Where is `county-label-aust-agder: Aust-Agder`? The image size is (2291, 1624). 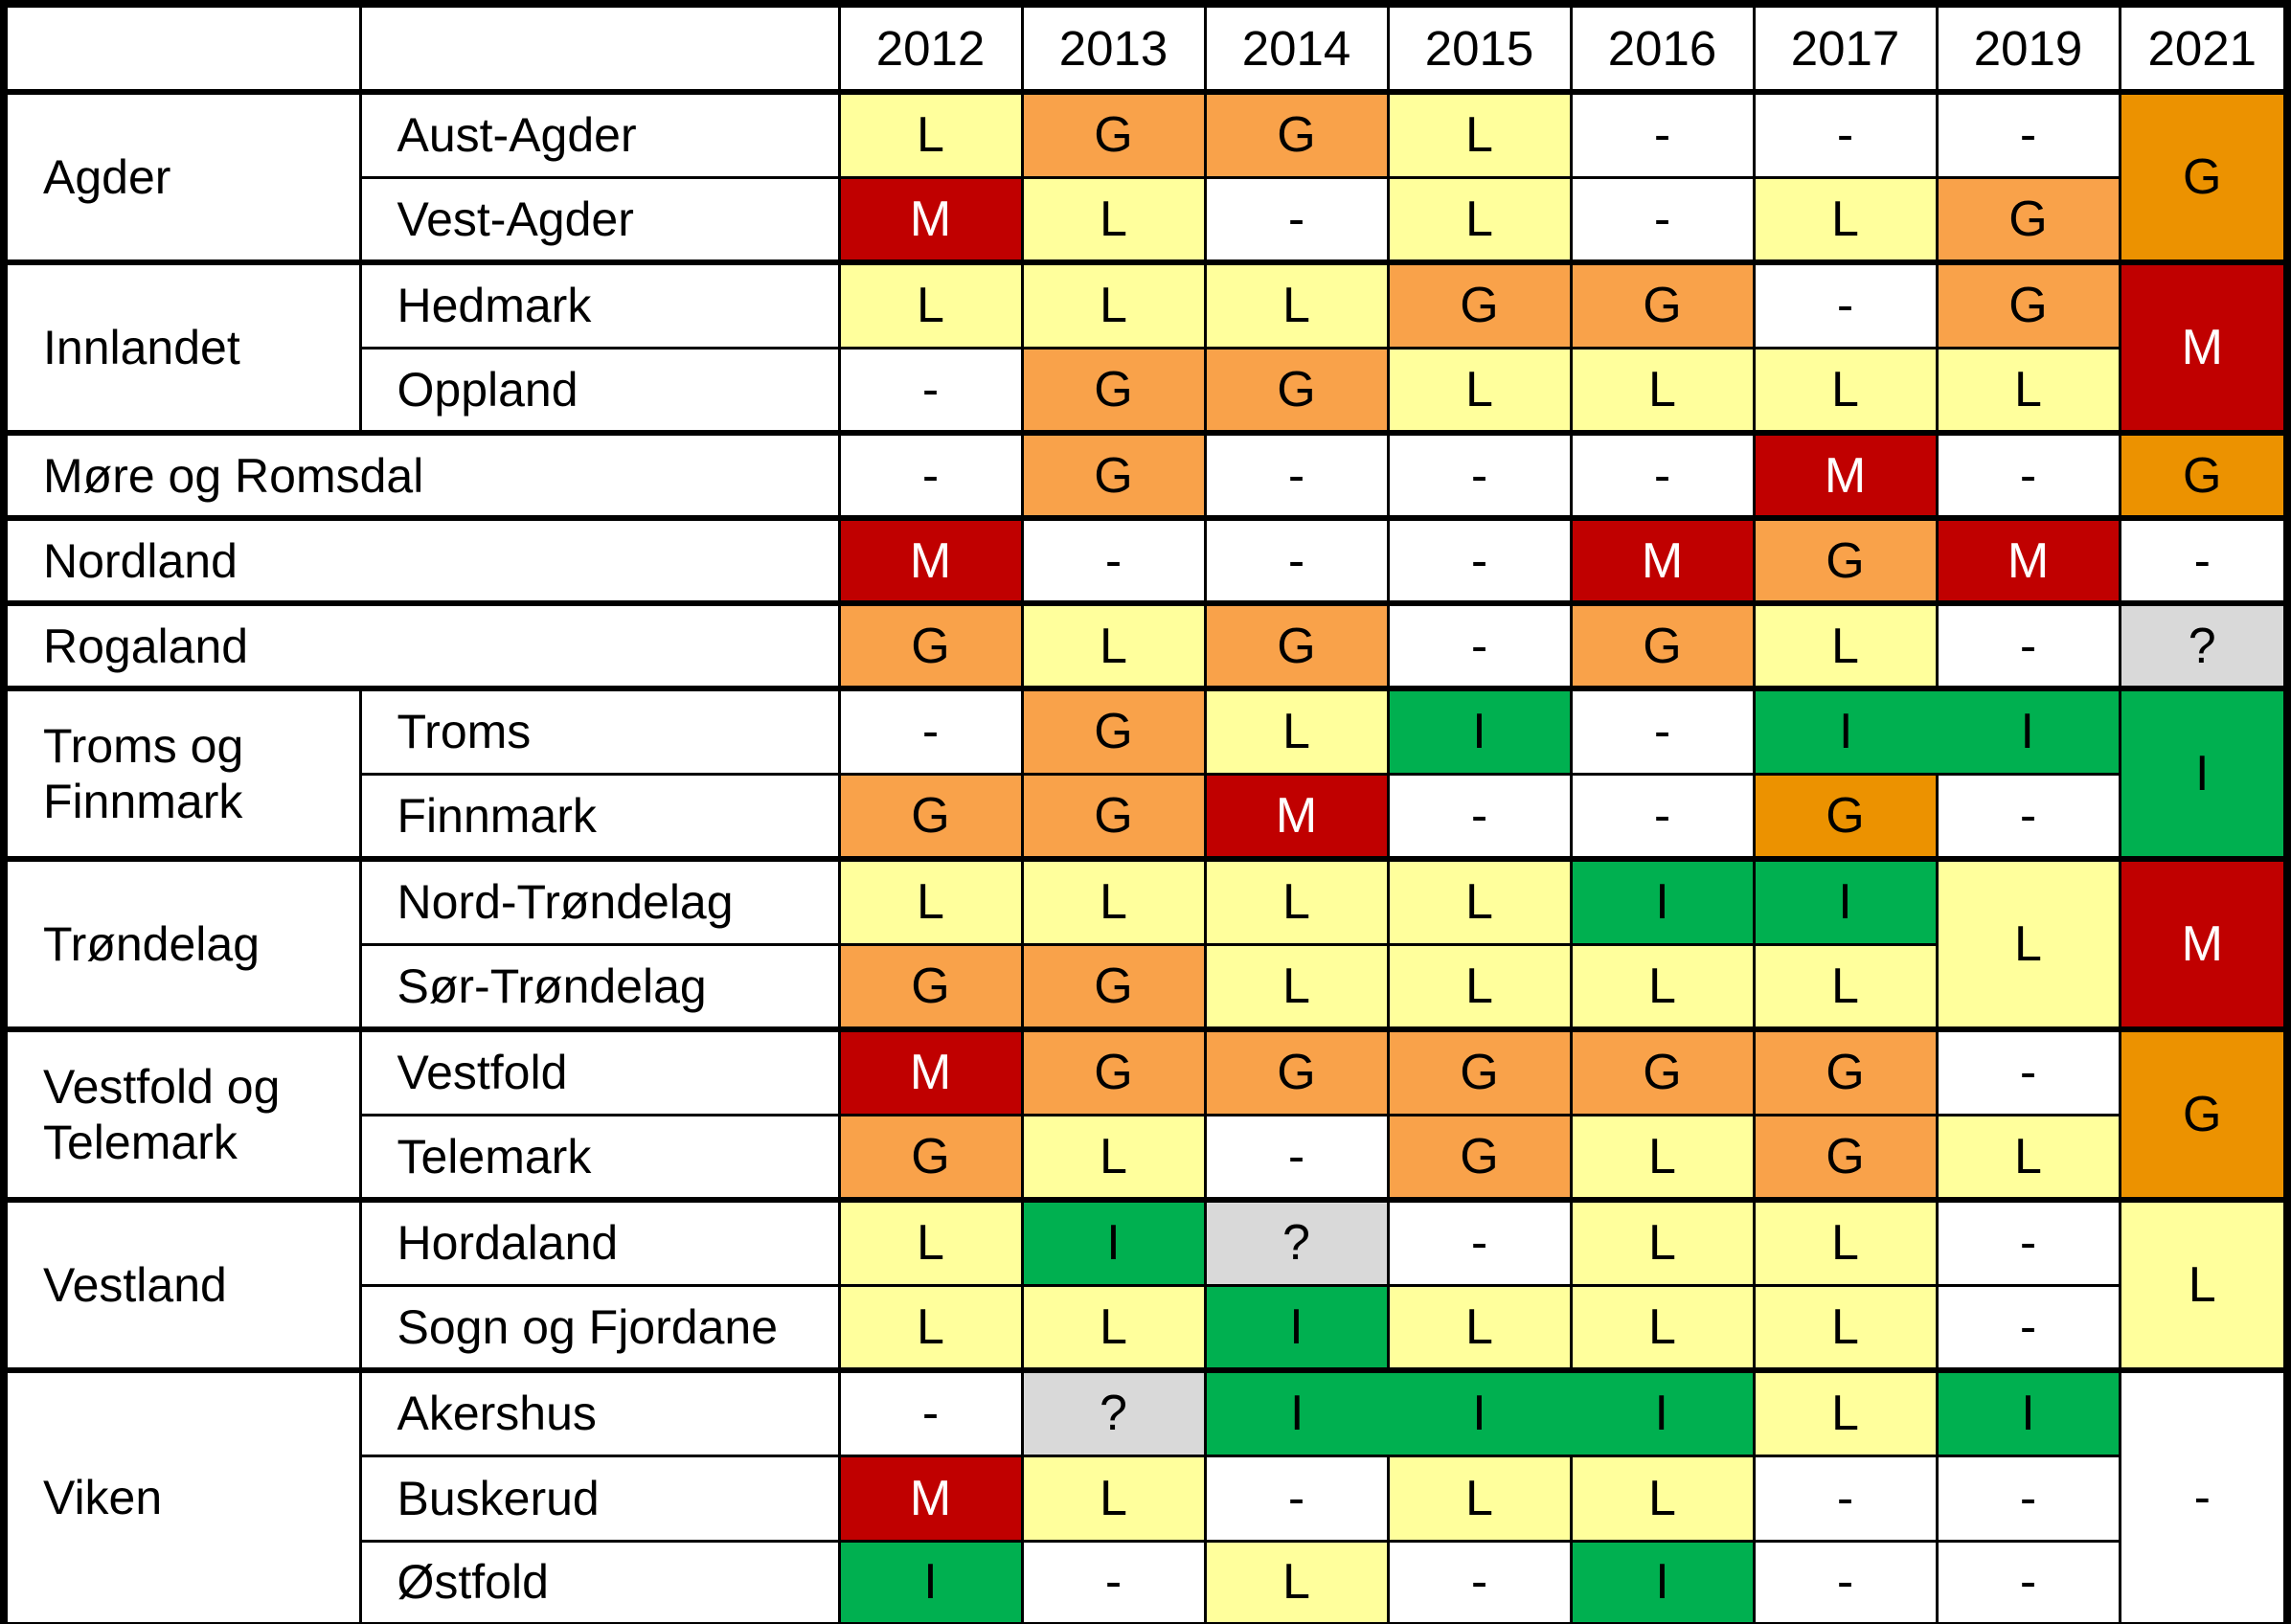
county-label-aust-agder: Aust-Agder is located at coordinates (599, 134).